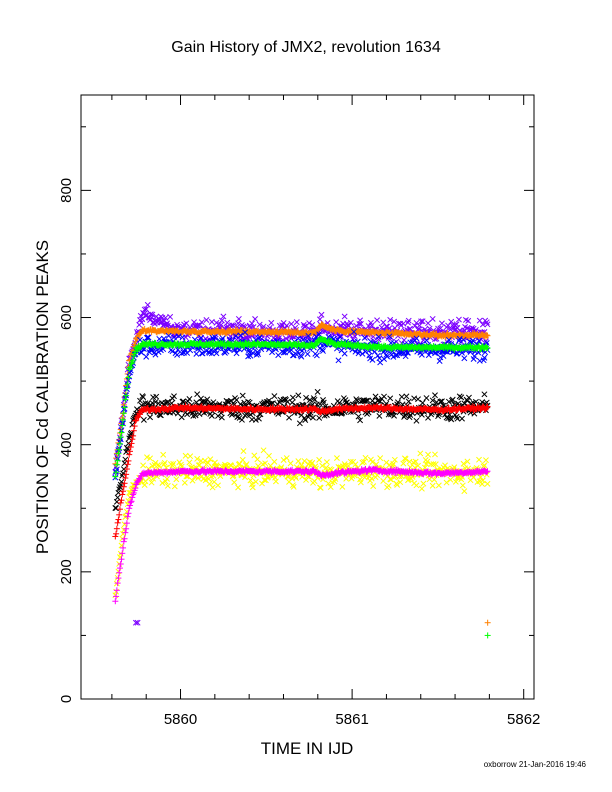 This screenshot has width=612, height=792. Describe the element at coordinates (535, 764) in the screenshot. I see `footer-stamp: oxborrow 21-Jan-2016 19:46` at that location.